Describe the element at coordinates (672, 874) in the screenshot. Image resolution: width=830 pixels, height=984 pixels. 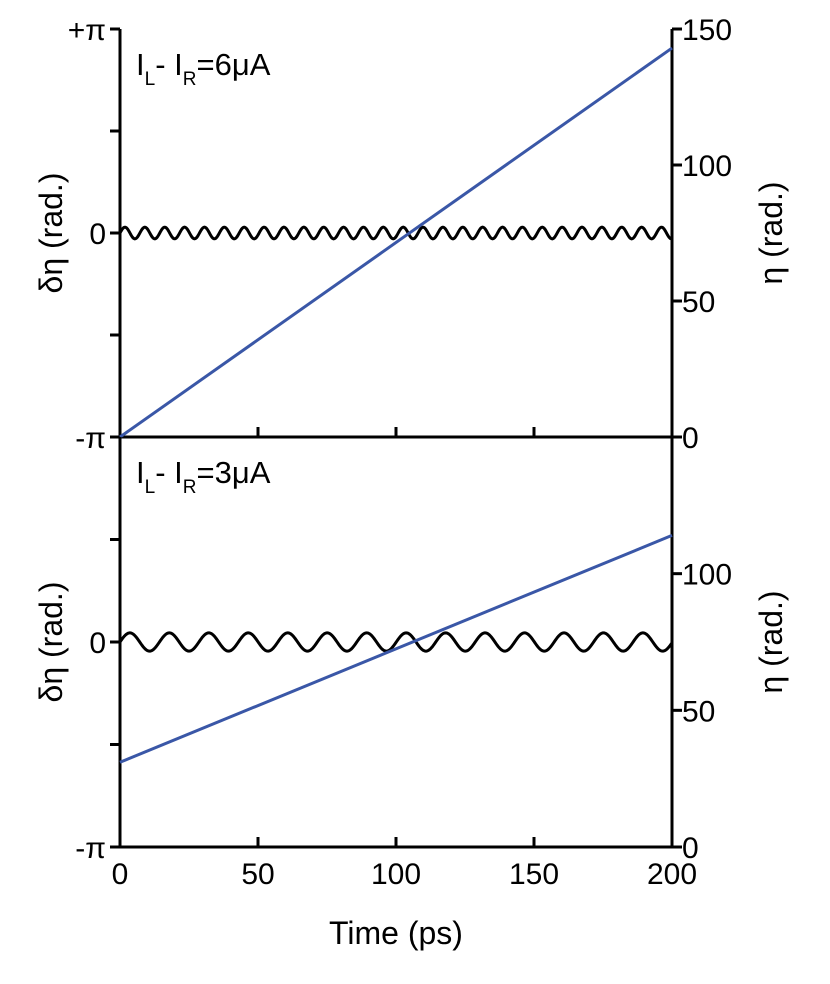
I see `x-tick-label: 200` at that location.